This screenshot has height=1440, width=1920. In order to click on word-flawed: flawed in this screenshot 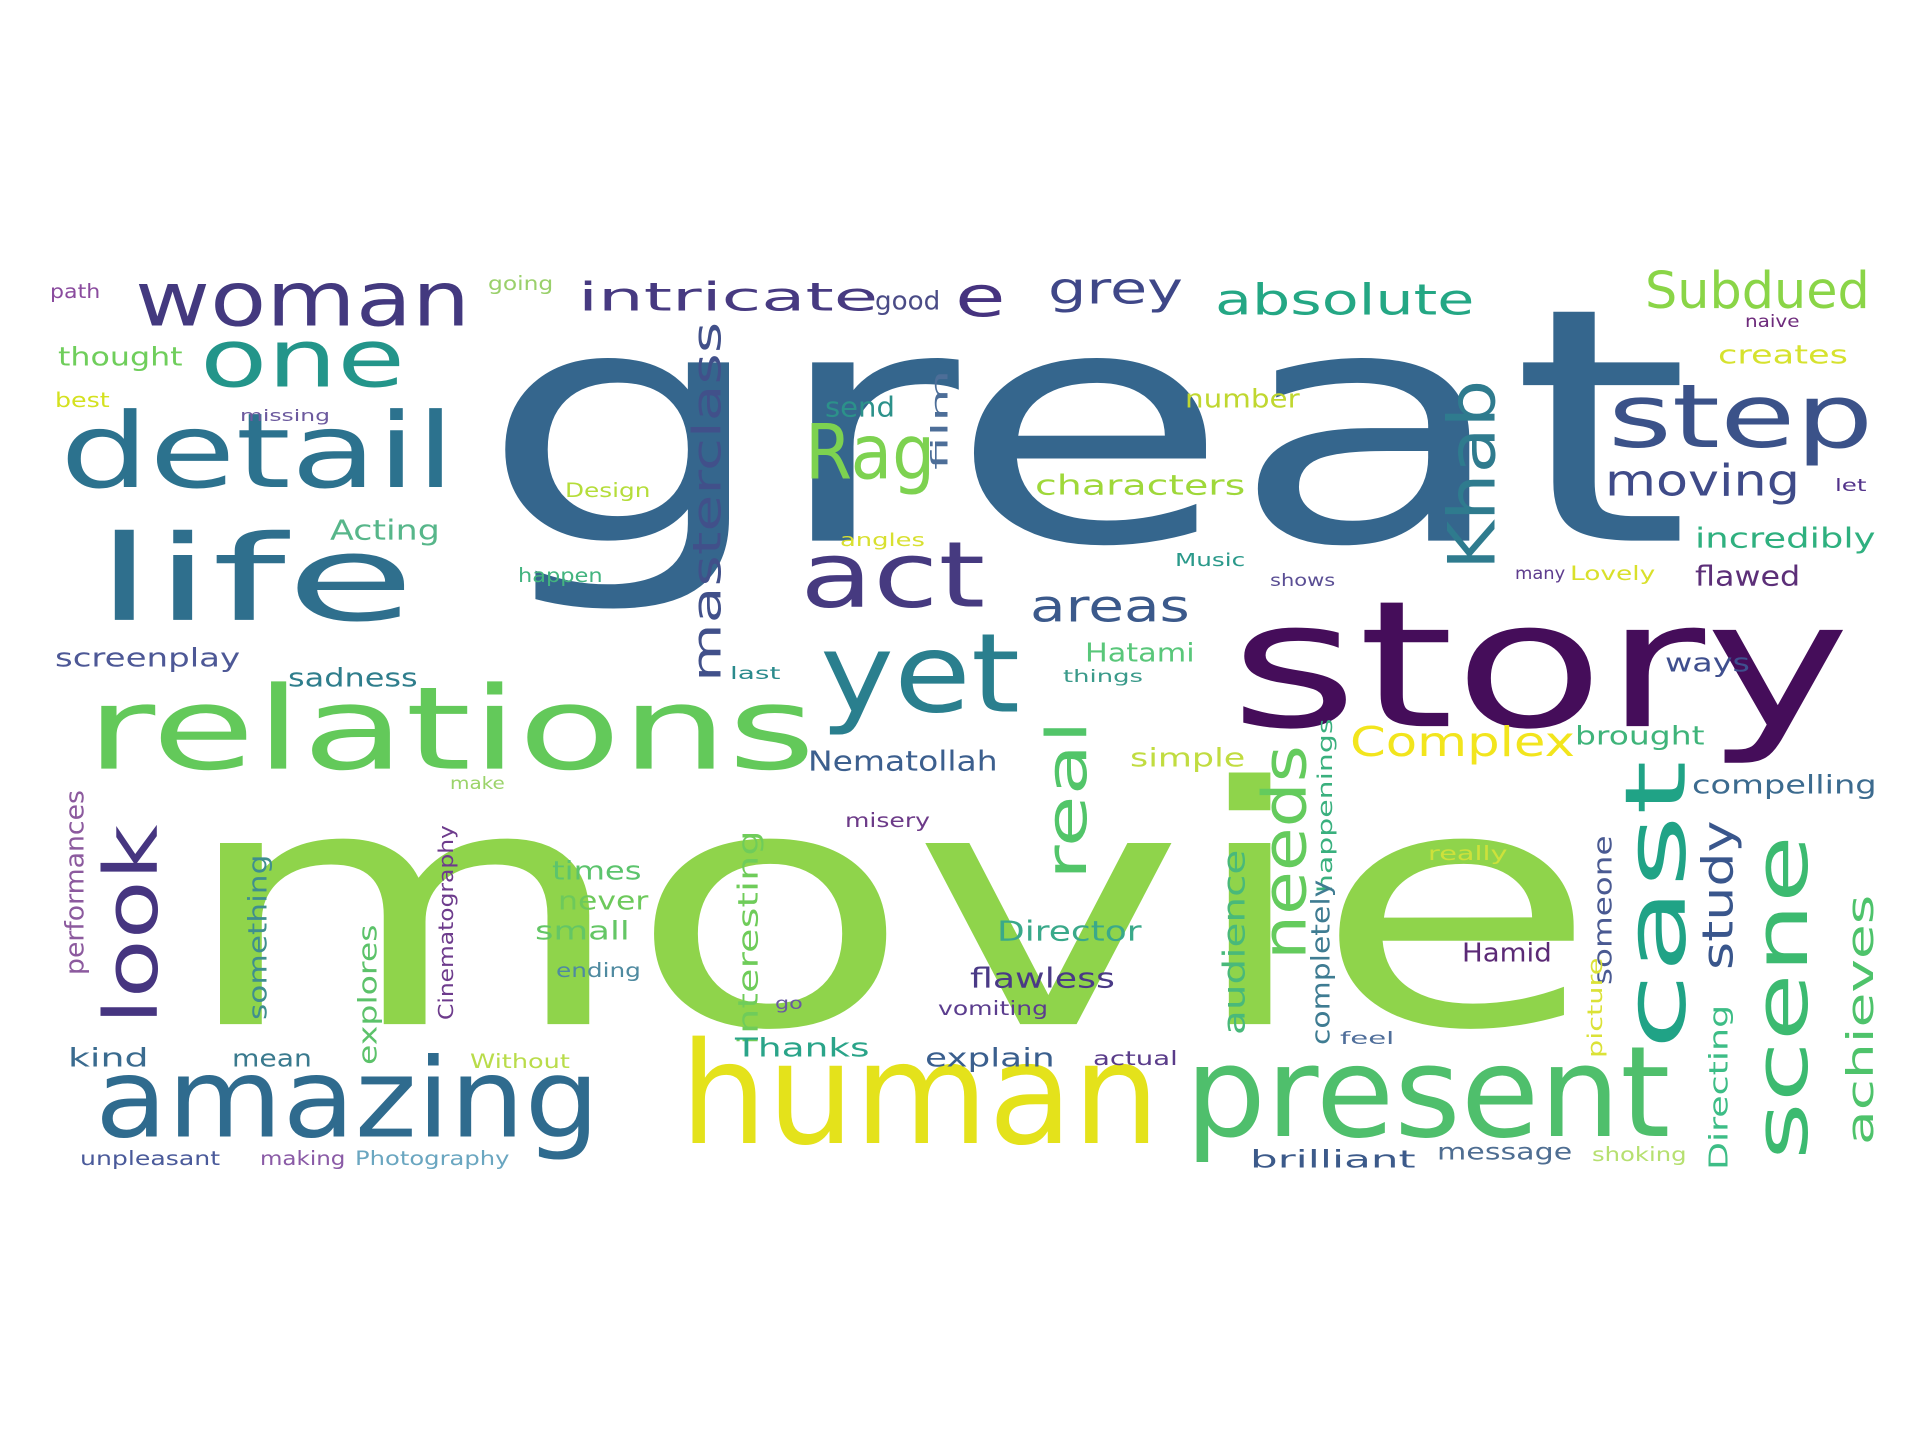, I will do `click(1748, 576)`.